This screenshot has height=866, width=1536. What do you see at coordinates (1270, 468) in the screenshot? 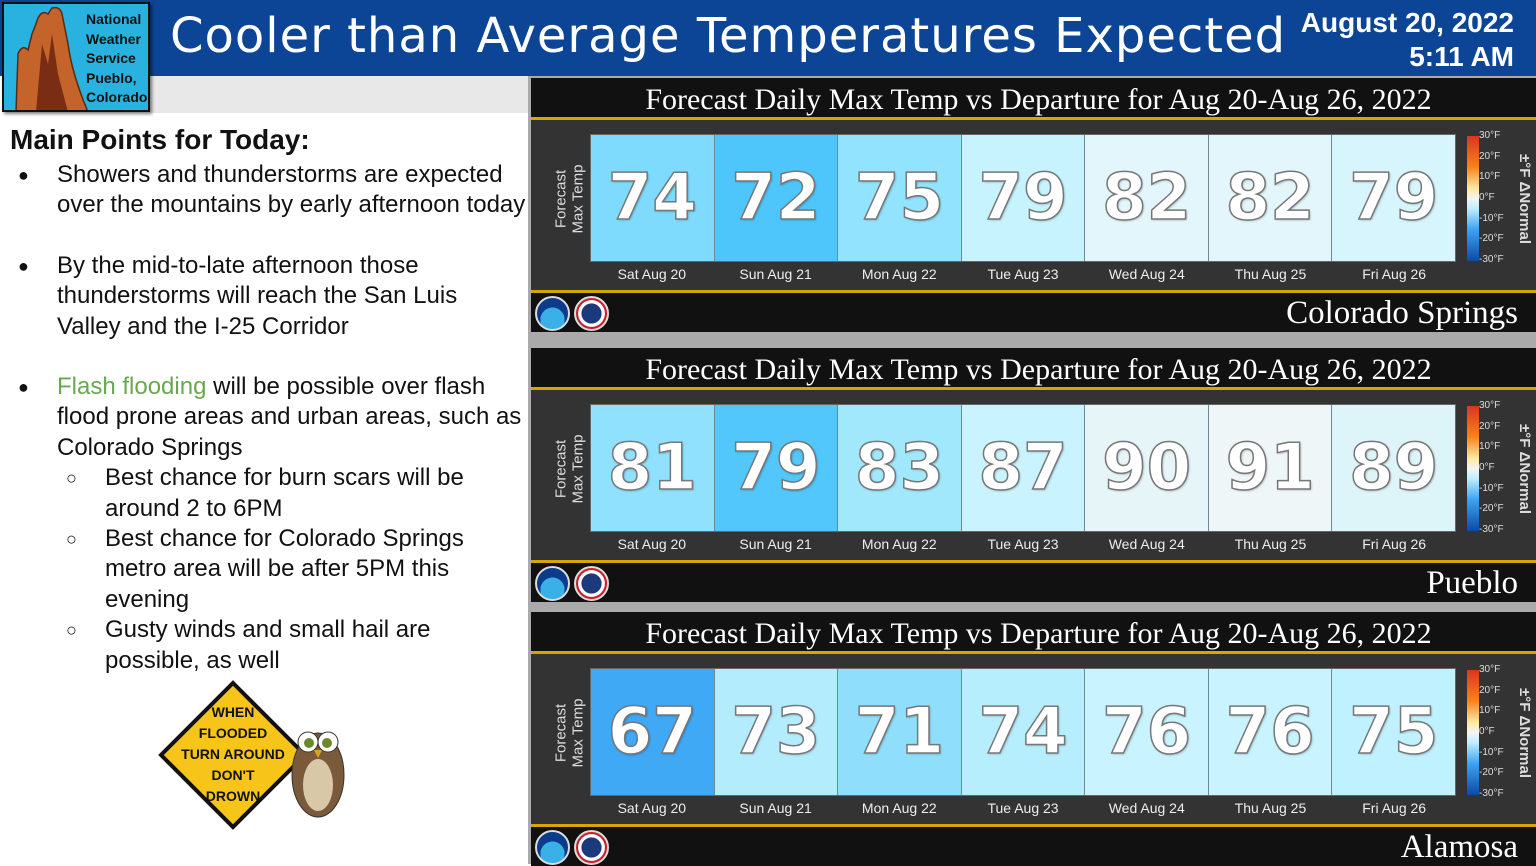
I see `temp-cell: 91` at bounding box center [1270, 468].